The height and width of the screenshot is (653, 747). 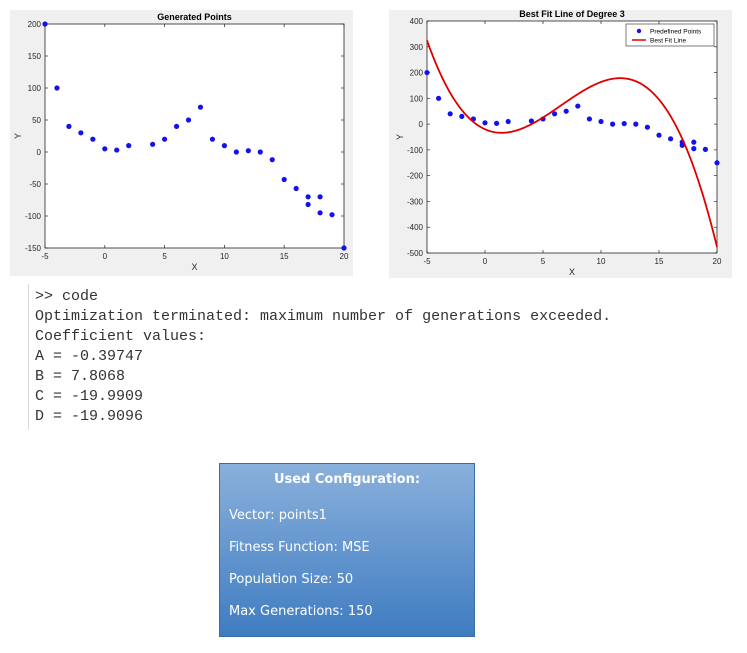 What do you see at coordinates (89, 356) in the screenshot?
I see `coefficient-a: A = -0.39747` at bounding box center [89, 356].